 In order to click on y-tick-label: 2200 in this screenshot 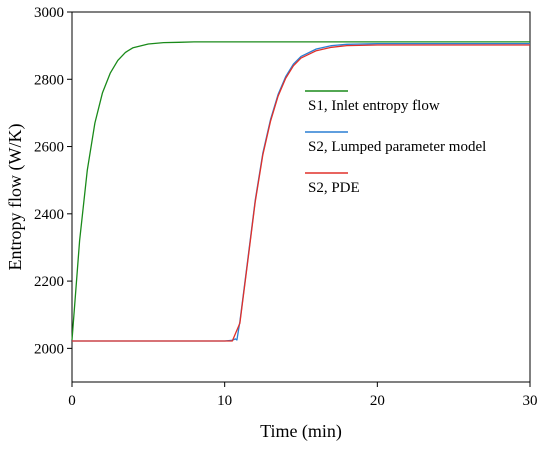, I will do `click(49, 282)`.